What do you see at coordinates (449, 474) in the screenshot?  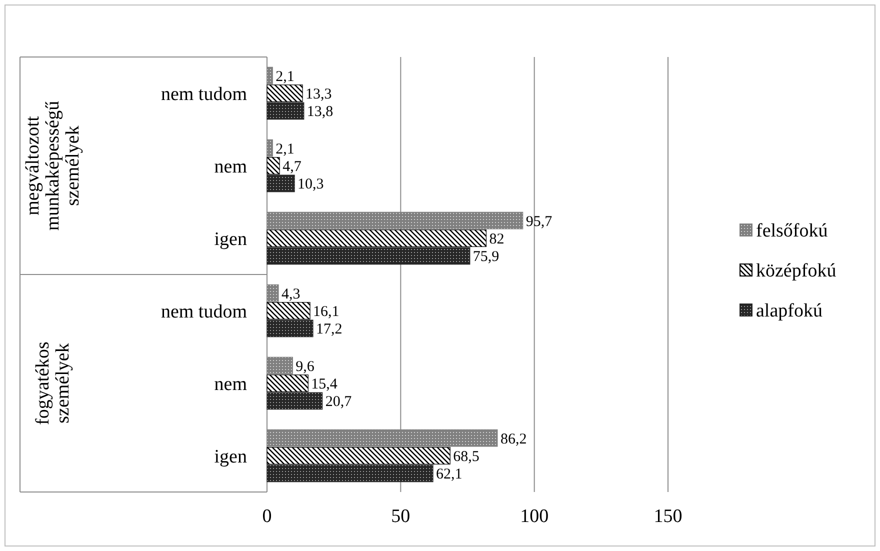 I see `data-label: 62,1` at bounding box center [449, 474].